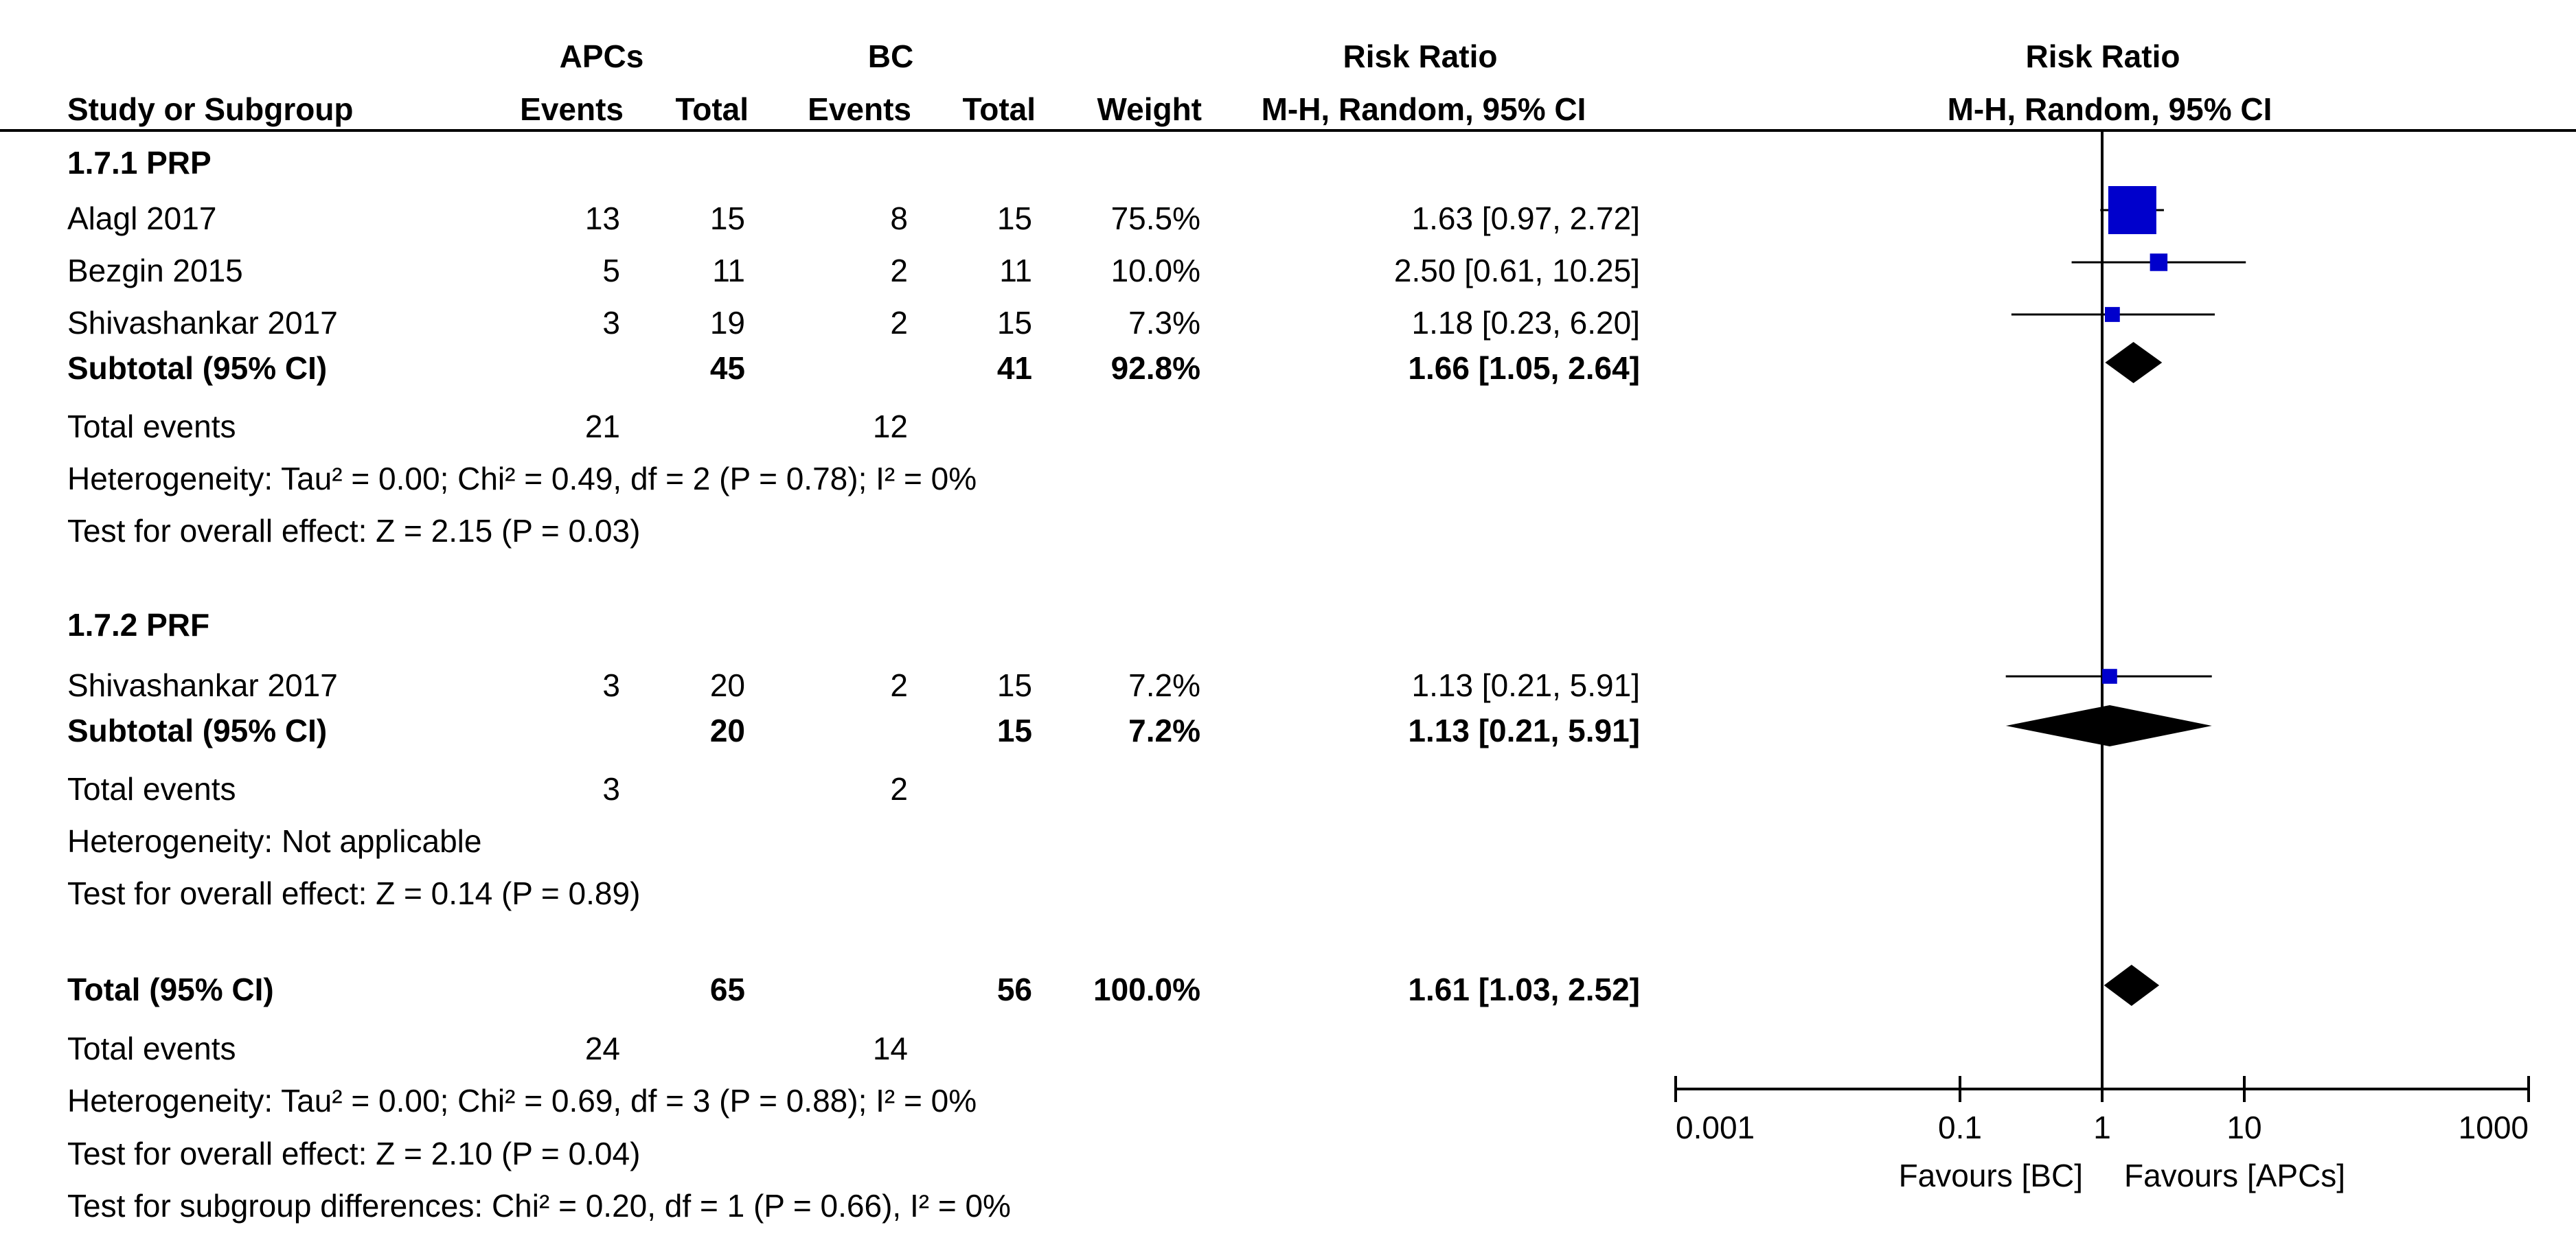 Image resolution: width=2576 pixels, height=1249 pixels. I want to click on total-events-bc: 12, so click(890, 426).